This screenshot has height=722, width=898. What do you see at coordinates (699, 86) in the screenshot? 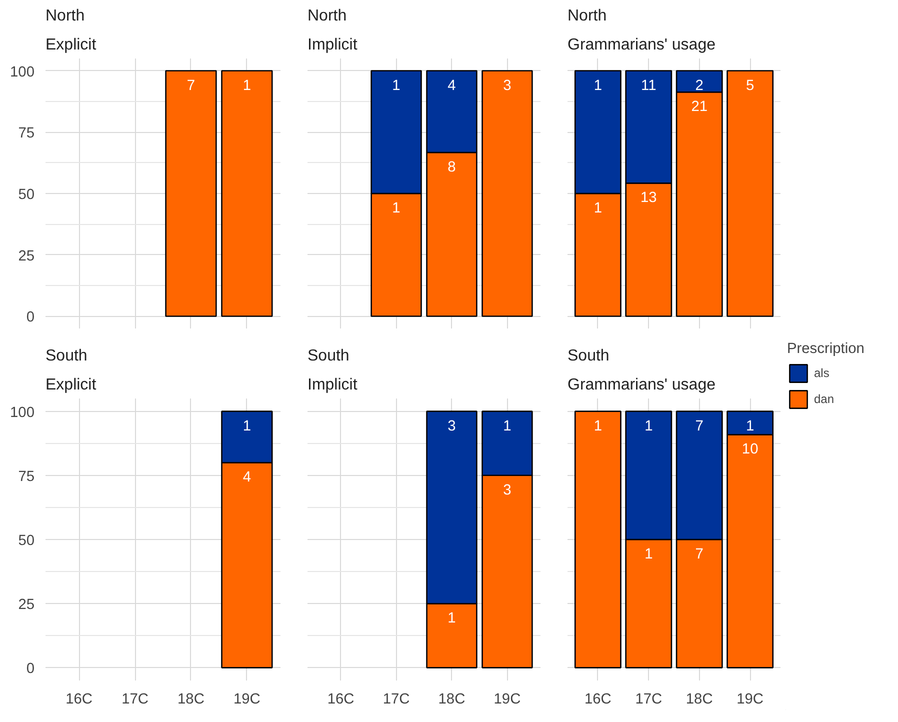
I see `annotation: 2` at bounding box center [699, 86].